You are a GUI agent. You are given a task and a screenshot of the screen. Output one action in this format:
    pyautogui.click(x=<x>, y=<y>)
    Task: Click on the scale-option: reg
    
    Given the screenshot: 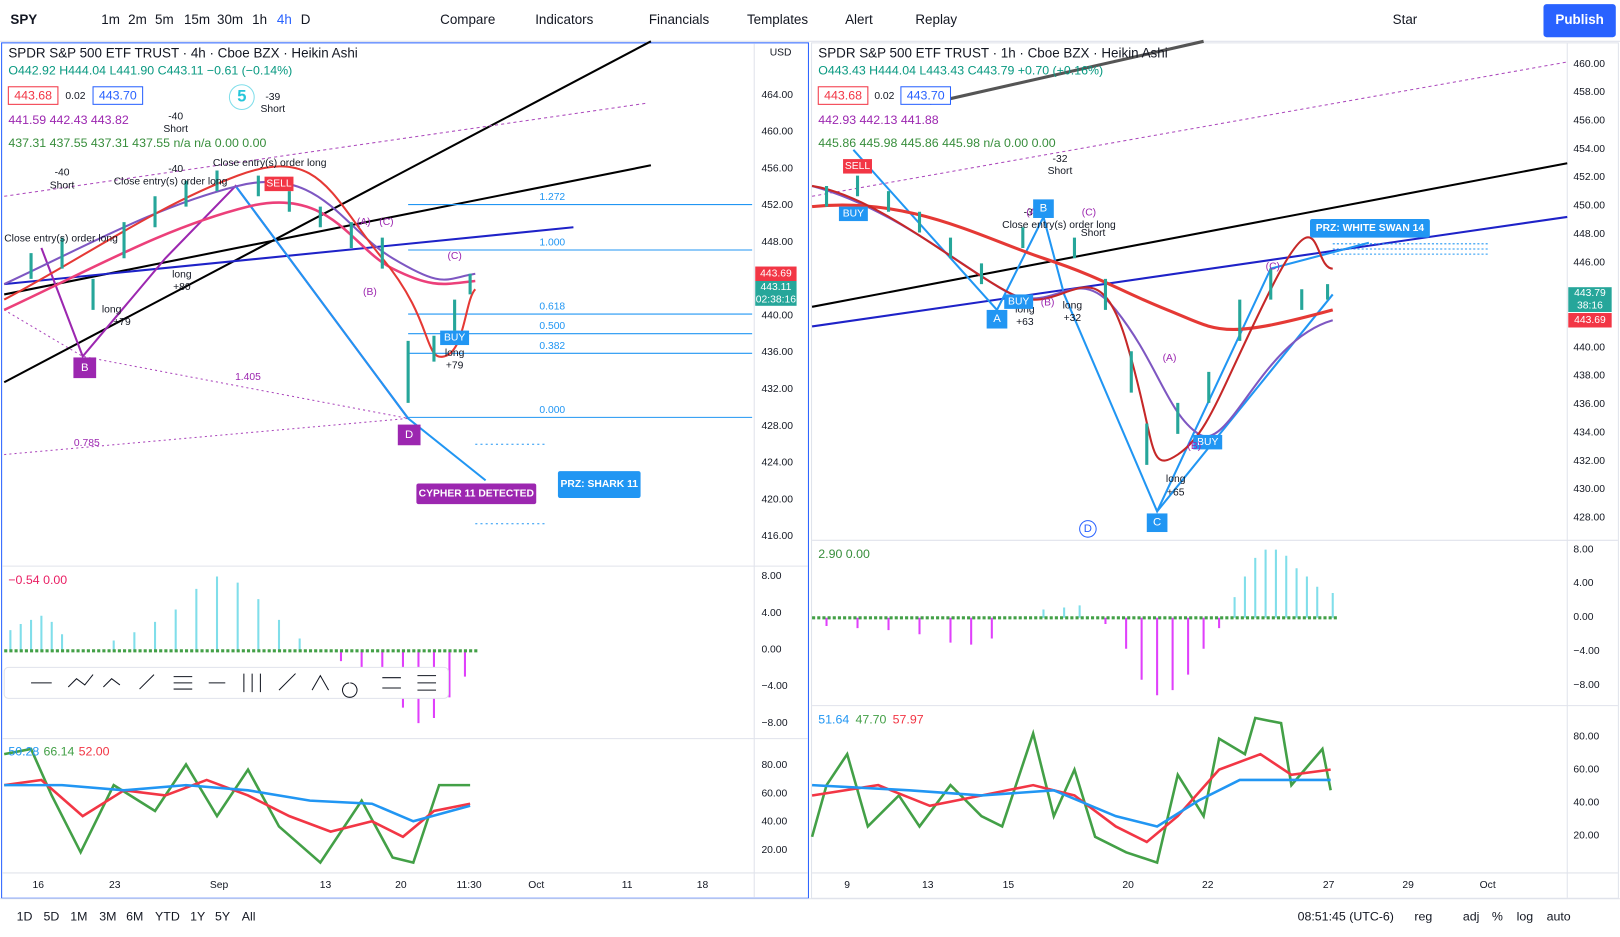 What is the action you would take?
    pyautogui.click(x=1423, y=917)
    